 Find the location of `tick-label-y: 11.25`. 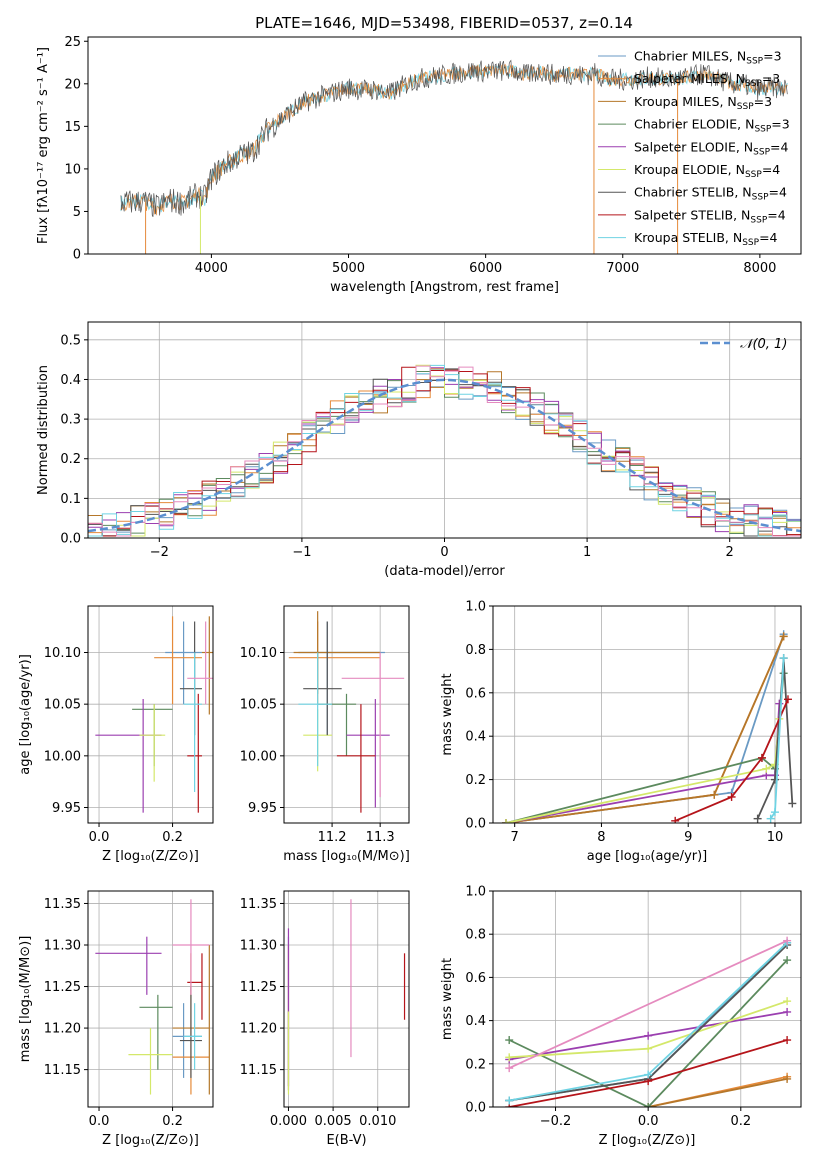

tick-label-y: 11.25 is located at coordinates (62, 987).